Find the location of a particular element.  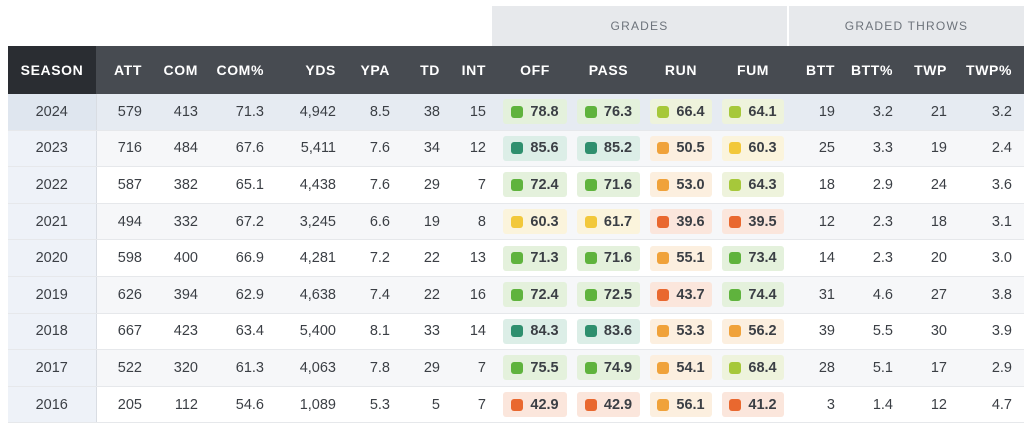

cell-twp: 30 is located at coordinates (932, 332).